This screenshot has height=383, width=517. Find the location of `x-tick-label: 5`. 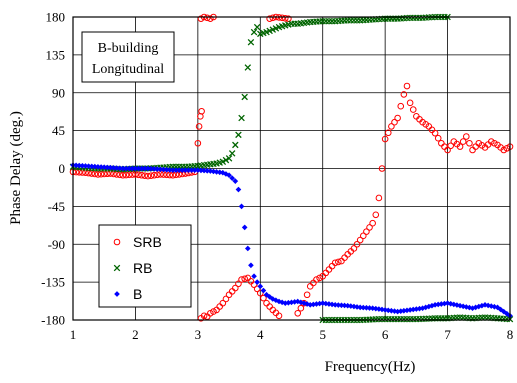

x-tick-label: 5 is located at coordinates (322, 334).